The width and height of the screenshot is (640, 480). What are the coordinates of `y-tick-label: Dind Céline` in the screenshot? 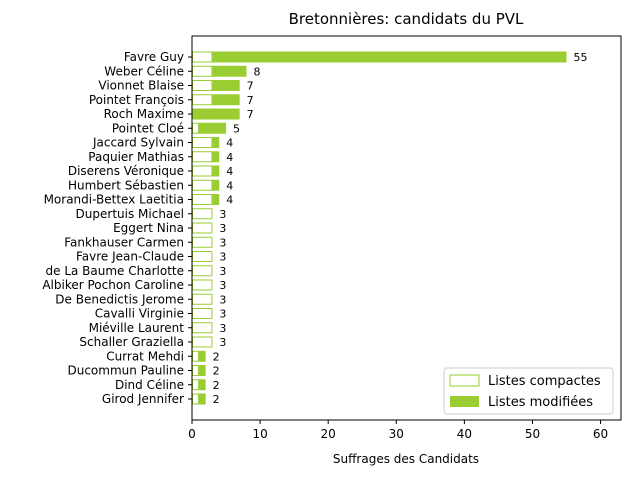 It's located at (149, 385).